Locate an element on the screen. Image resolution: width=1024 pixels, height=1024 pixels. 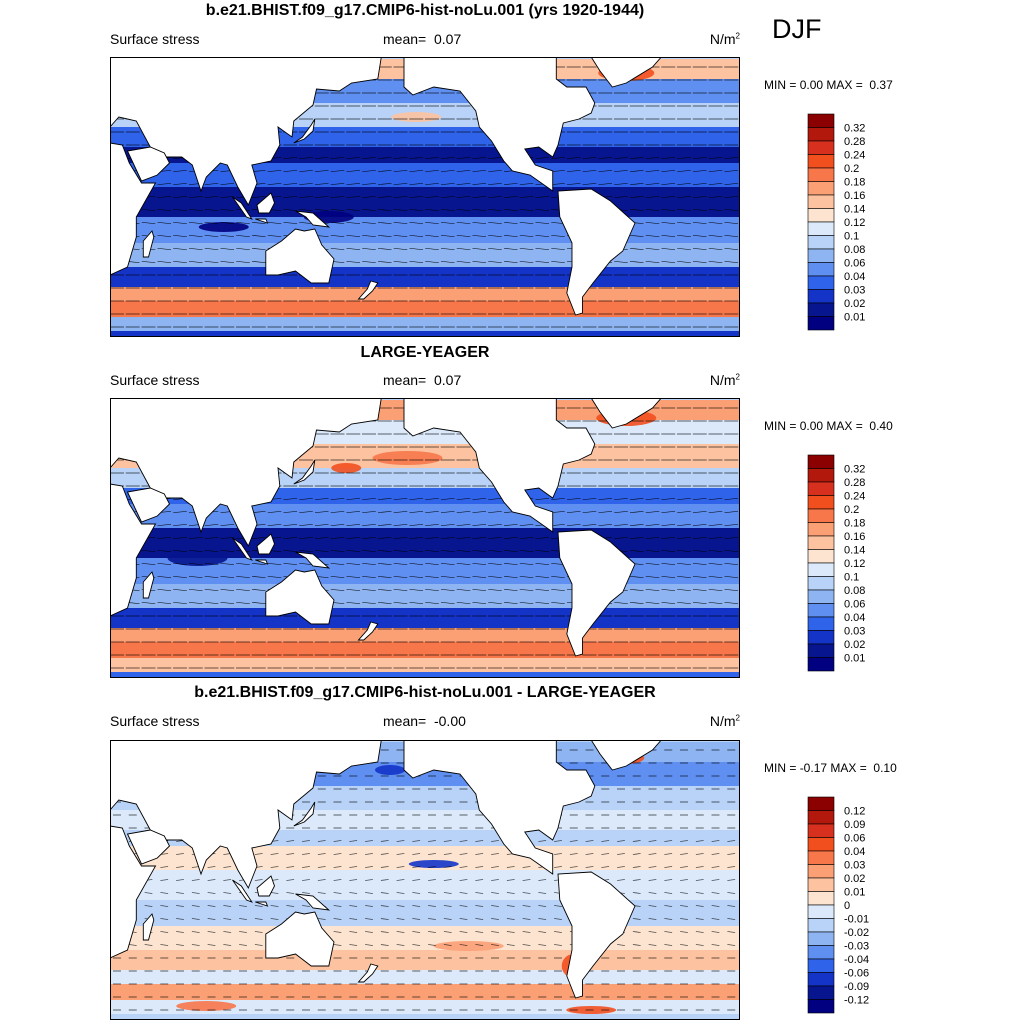
colorbar-tick-label: 0.12 is located at coordinates (854, 812).